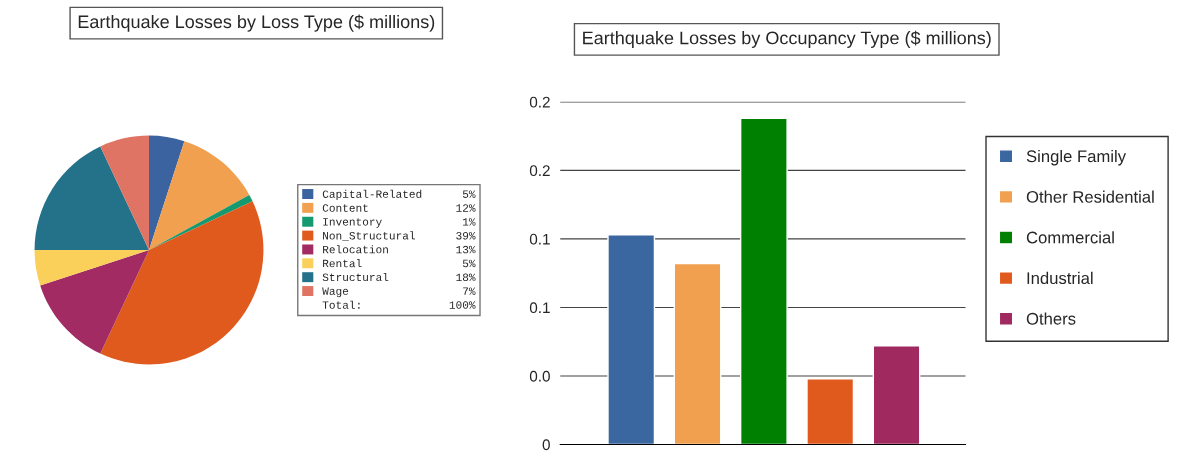  I want to click on legend-label: Capital-Related 5%, so click(399, 195).